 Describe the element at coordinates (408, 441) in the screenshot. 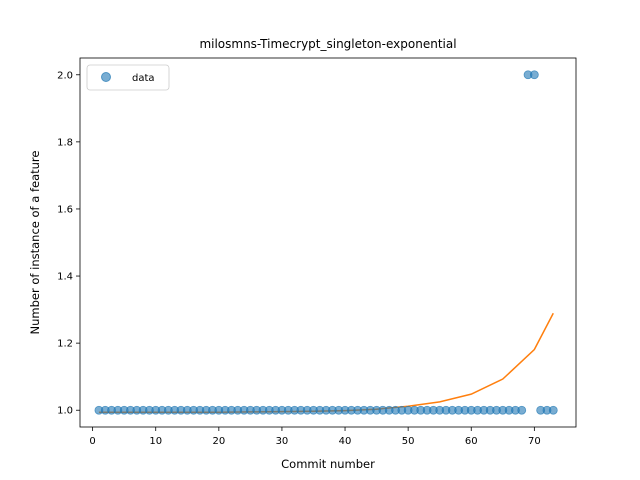

I see `x-tick-label: 50` at that location.